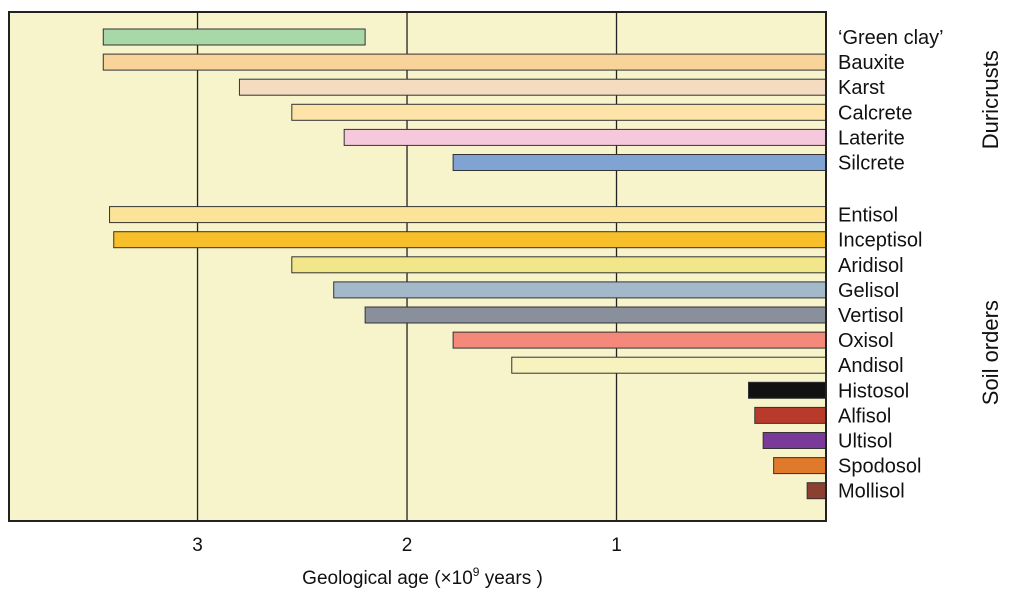  I want to click on bar-label: ‘Green clay’, so click(891, 38).